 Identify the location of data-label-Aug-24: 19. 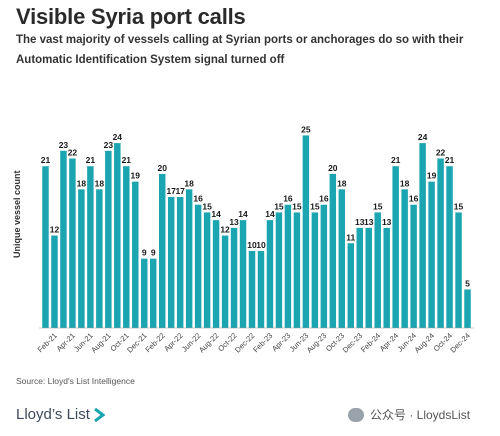
(432, 176).